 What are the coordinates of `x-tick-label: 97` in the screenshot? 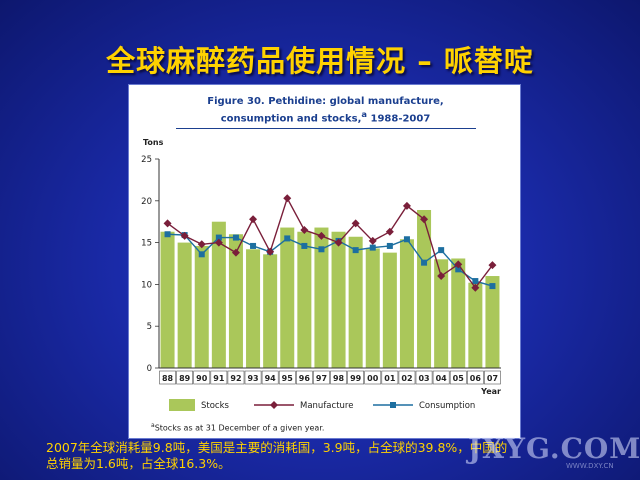 It's located at (321, 378).